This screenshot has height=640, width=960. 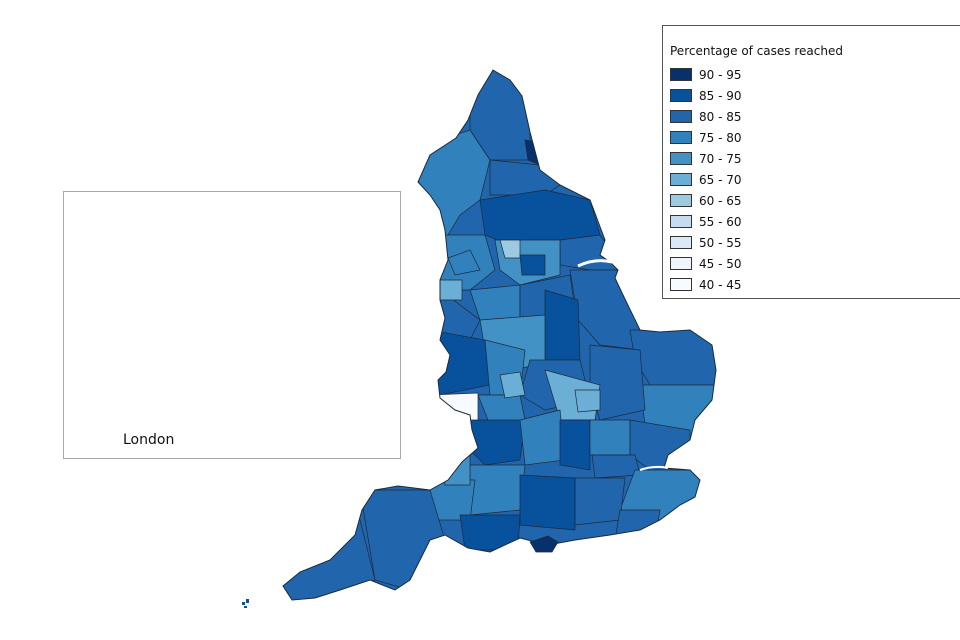 What do you see at coordinates (616, 466) in the screenshot?
I see `region-greater-london` at bounding box center [616, 466].